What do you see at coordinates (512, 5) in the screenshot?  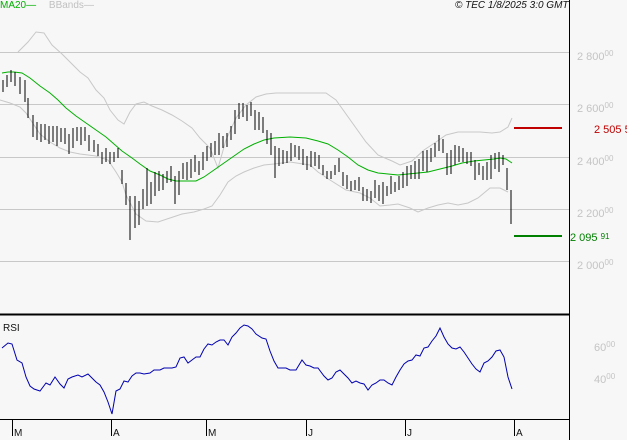 I see `copyright-timestamp: © TEC 1/8/2025 3:0 GMT` at bounding box center [512, 5].